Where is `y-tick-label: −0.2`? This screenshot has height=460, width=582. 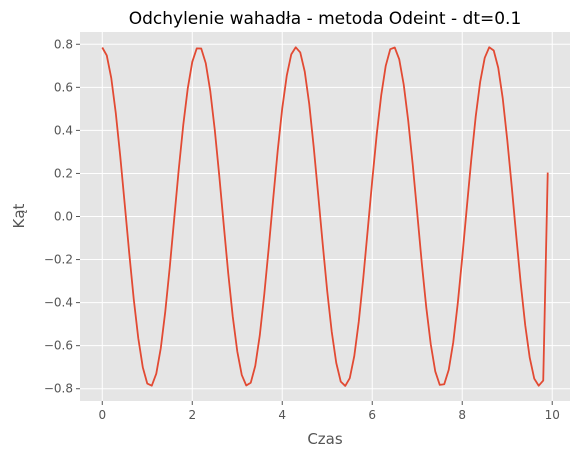
y-tick-label: −0.2 is located at coordinates (58, 260).